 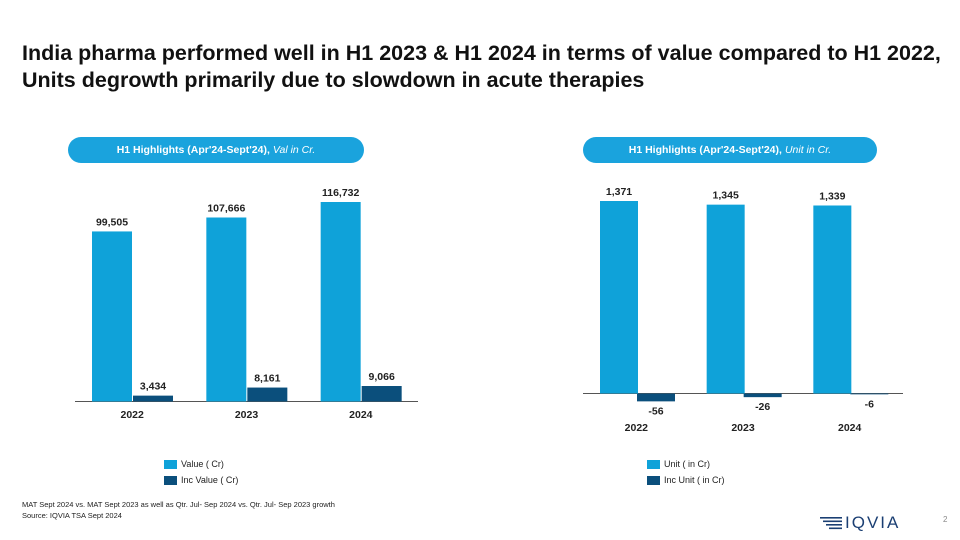 I want to click on legend-item: Value ( Cr), so click(x=201, y=464).